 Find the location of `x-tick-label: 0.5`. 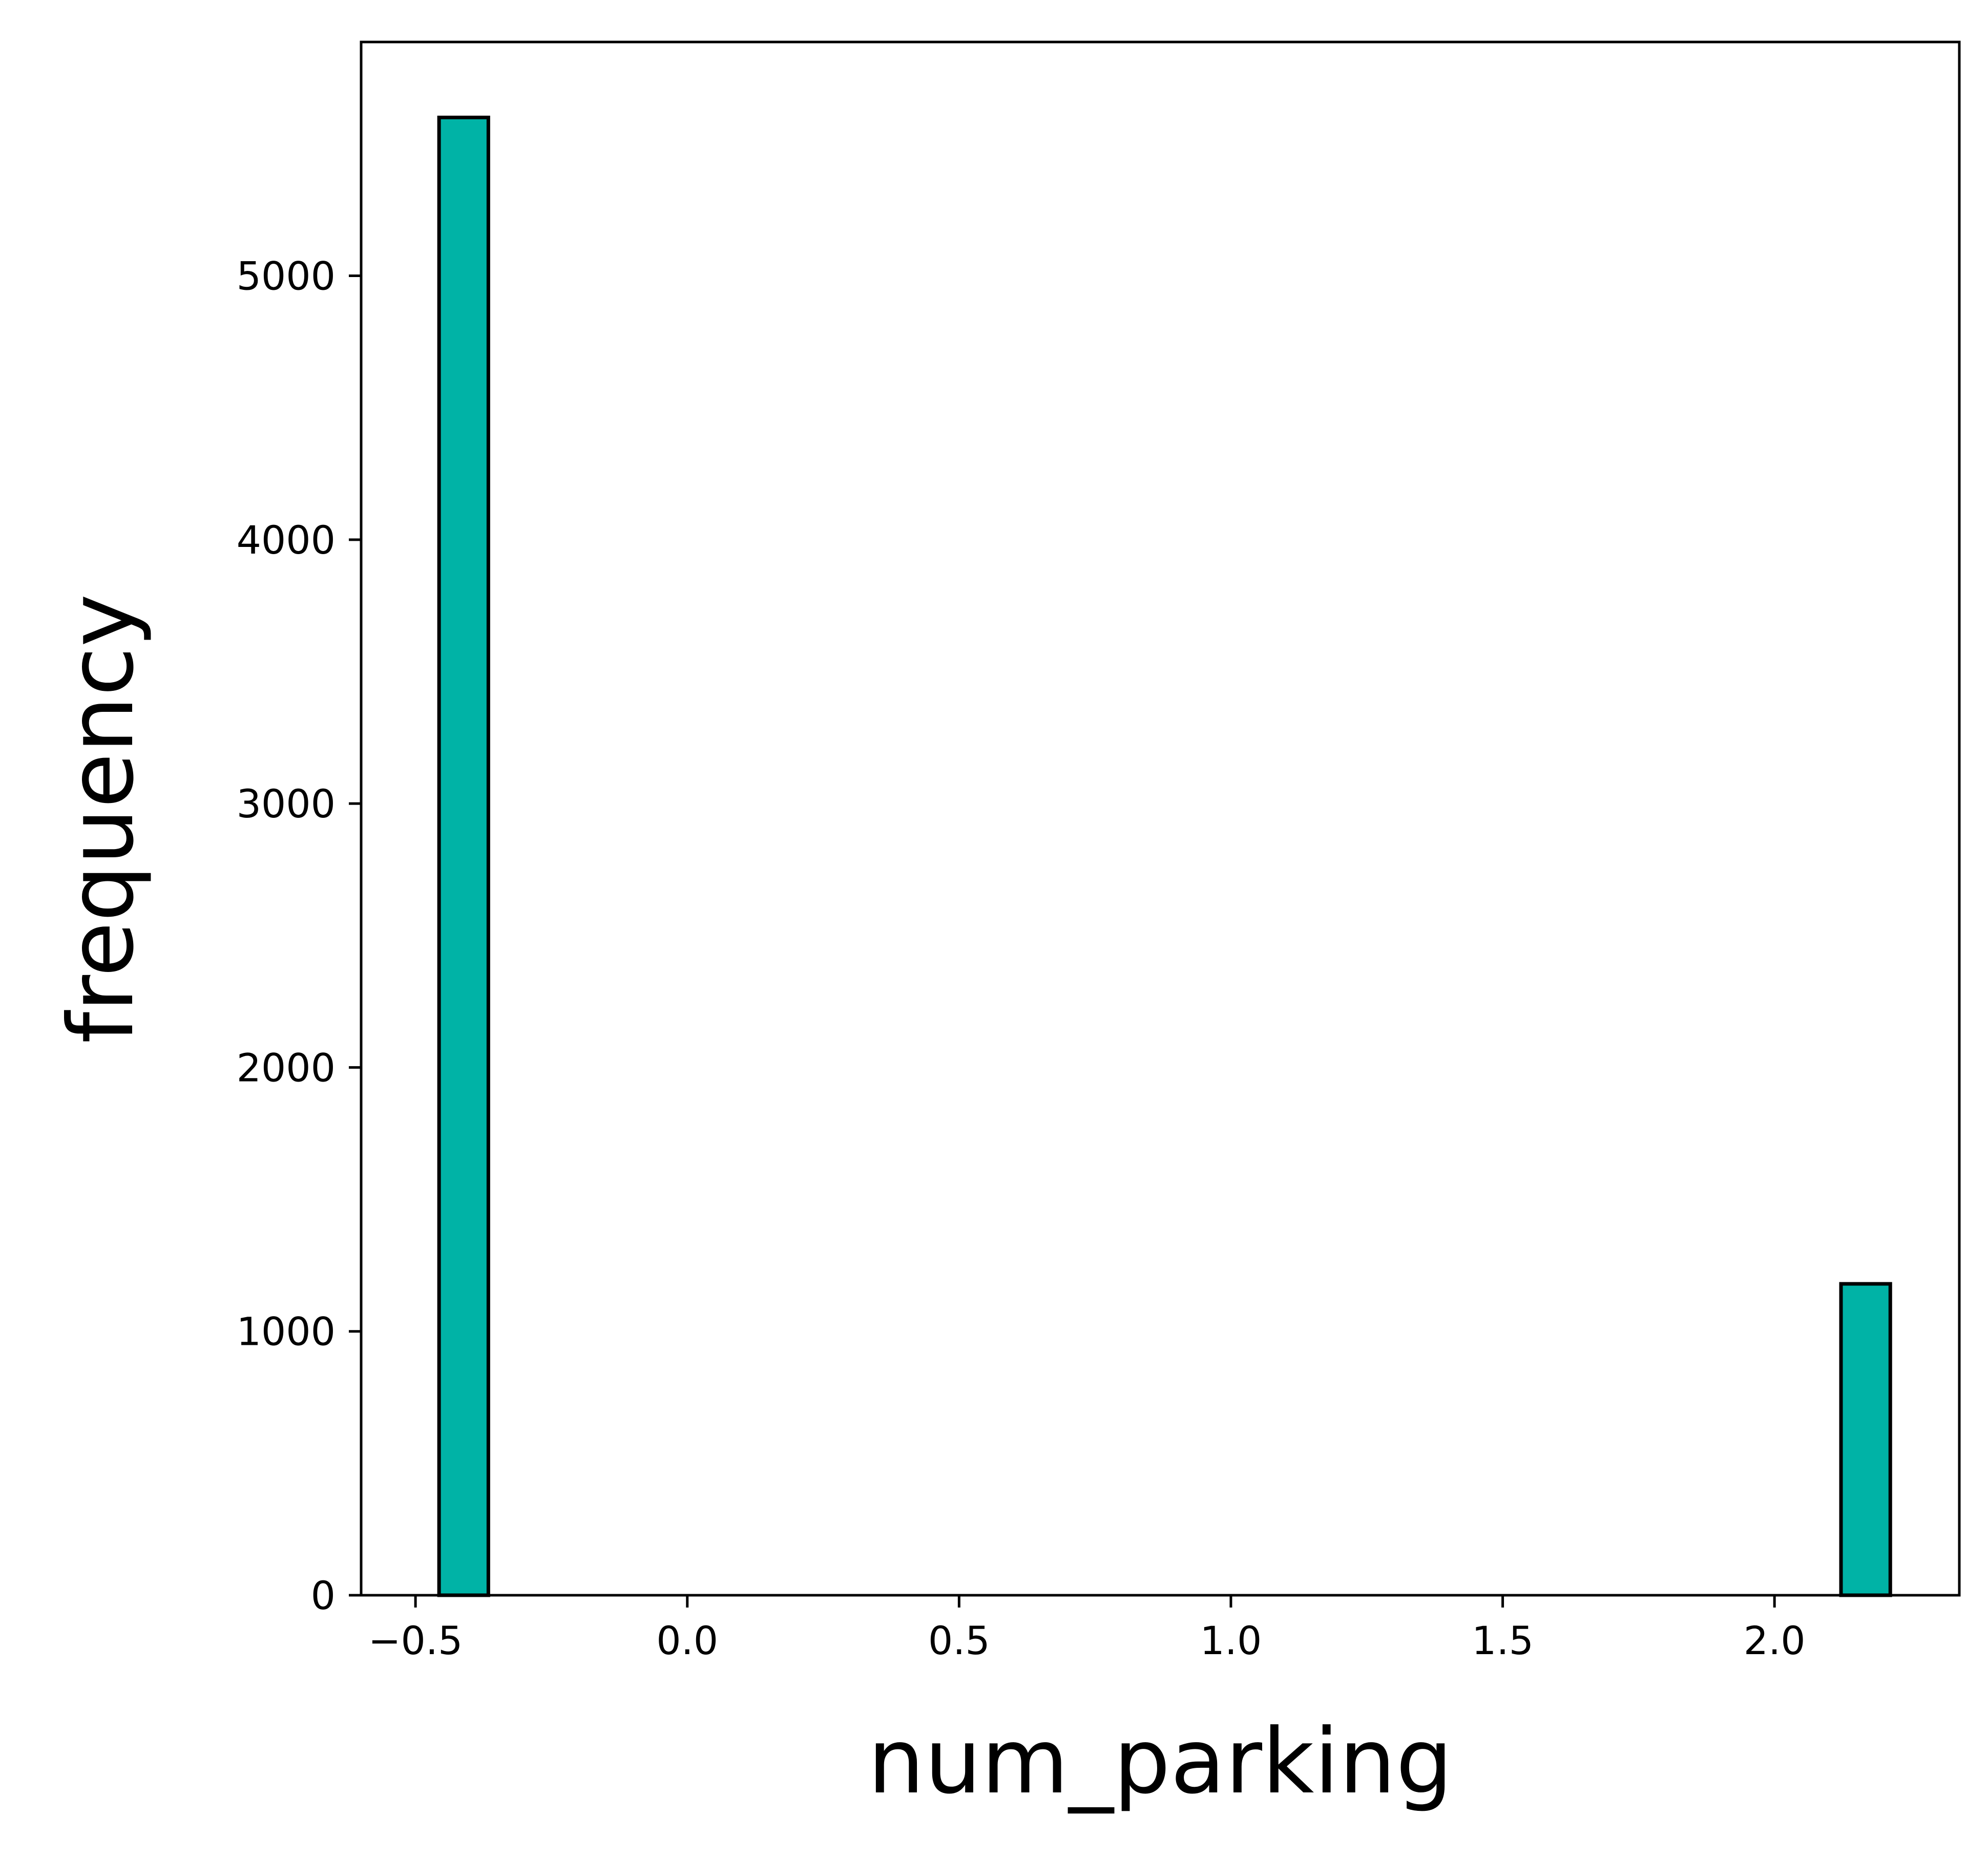

x-tick-label: 0.5 is located at coordinates (959, 1641).